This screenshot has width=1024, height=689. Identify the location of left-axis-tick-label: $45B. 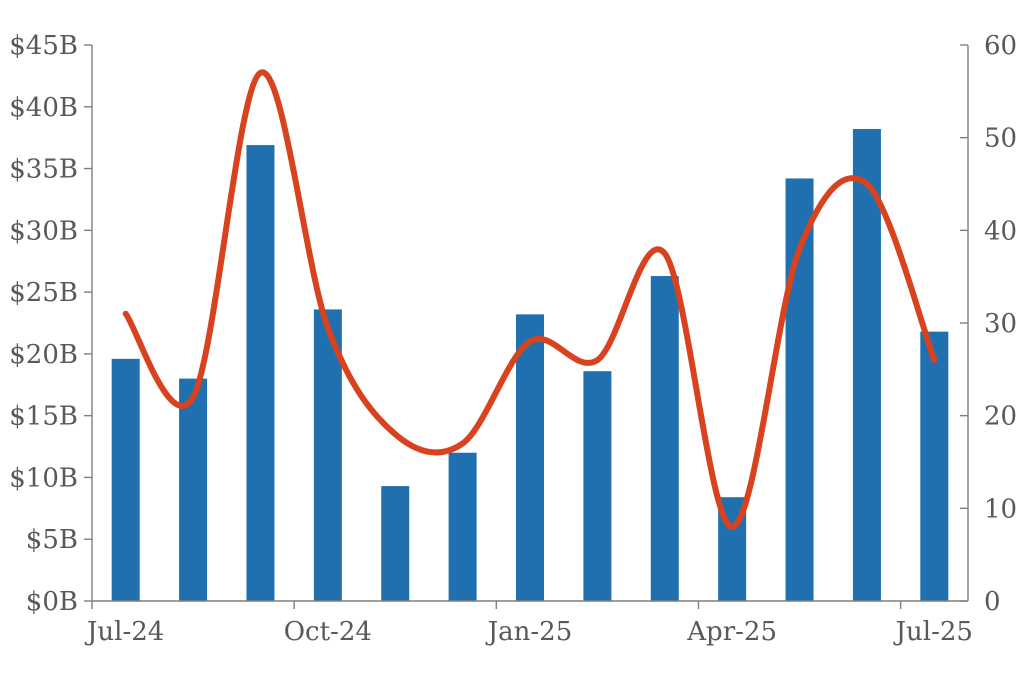
(43, 46).